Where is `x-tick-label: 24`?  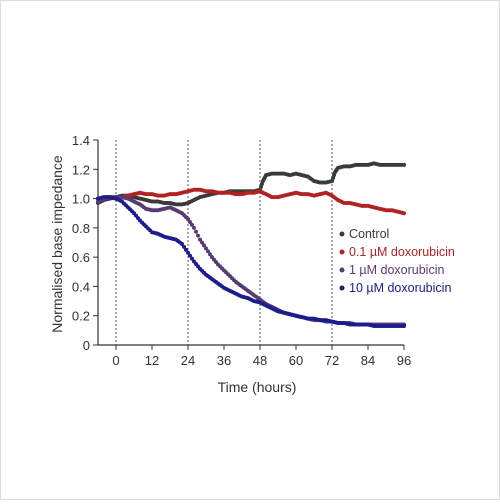 x-tick-label: 24 is located at coordinates (188, 360).